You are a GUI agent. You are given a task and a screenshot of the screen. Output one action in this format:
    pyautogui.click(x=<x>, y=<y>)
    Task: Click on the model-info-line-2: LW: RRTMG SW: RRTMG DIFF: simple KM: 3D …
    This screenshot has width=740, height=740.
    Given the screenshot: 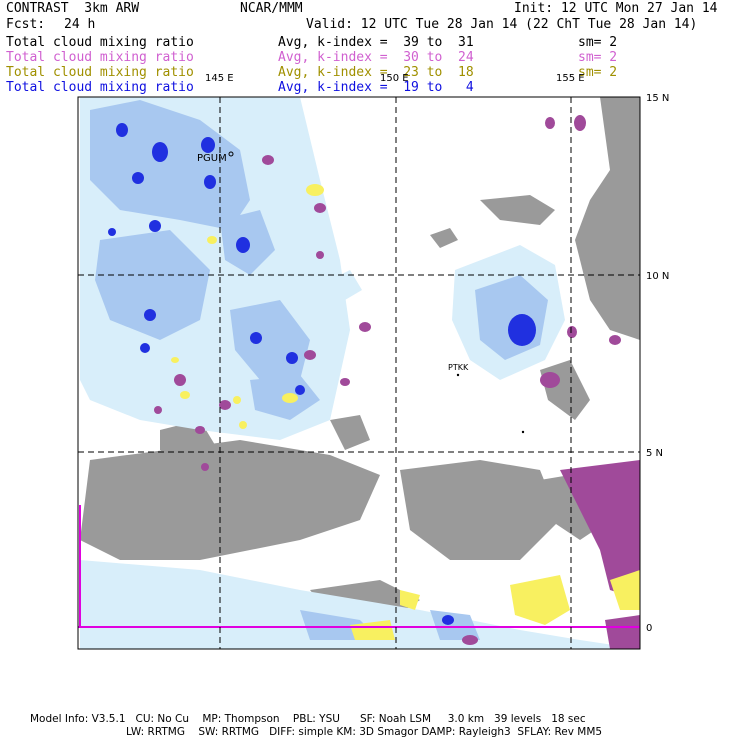 What is the action you would take?
    pyautogui.click(x=364, y=732)
    